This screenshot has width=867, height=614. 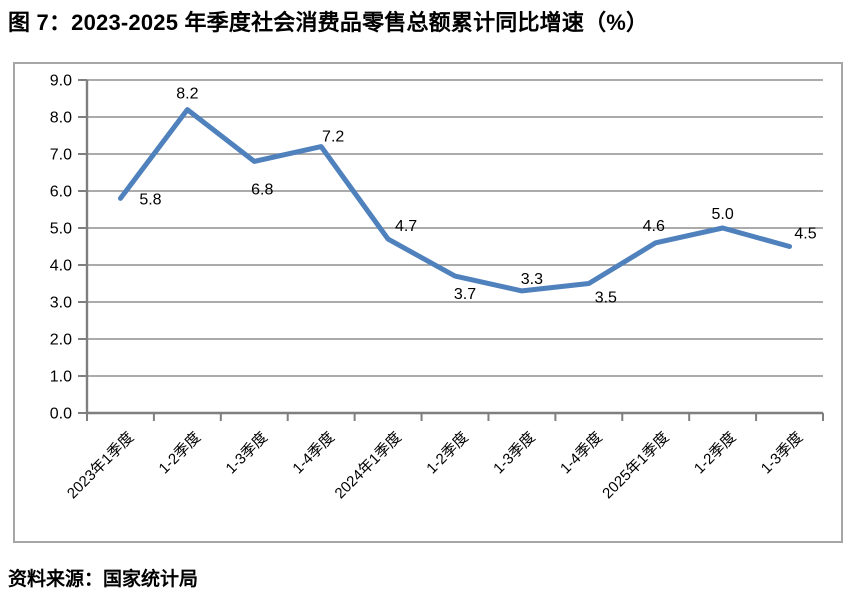 What do you see at coordinates (61, 229) in the screenshot?
I see `y-tick-label: 5.0` at bounding box center [61, 229].